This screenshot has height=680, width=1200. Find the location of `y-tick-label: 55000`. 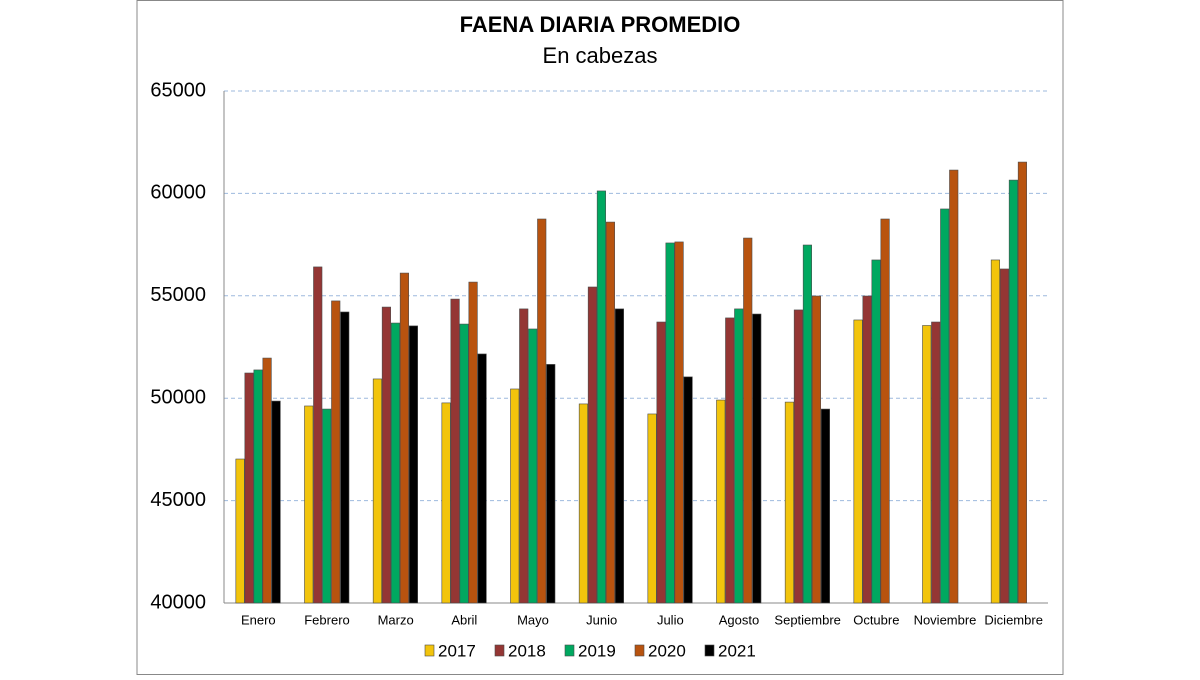

y-tick-label: 55000 is located at coordinates (178, 295).